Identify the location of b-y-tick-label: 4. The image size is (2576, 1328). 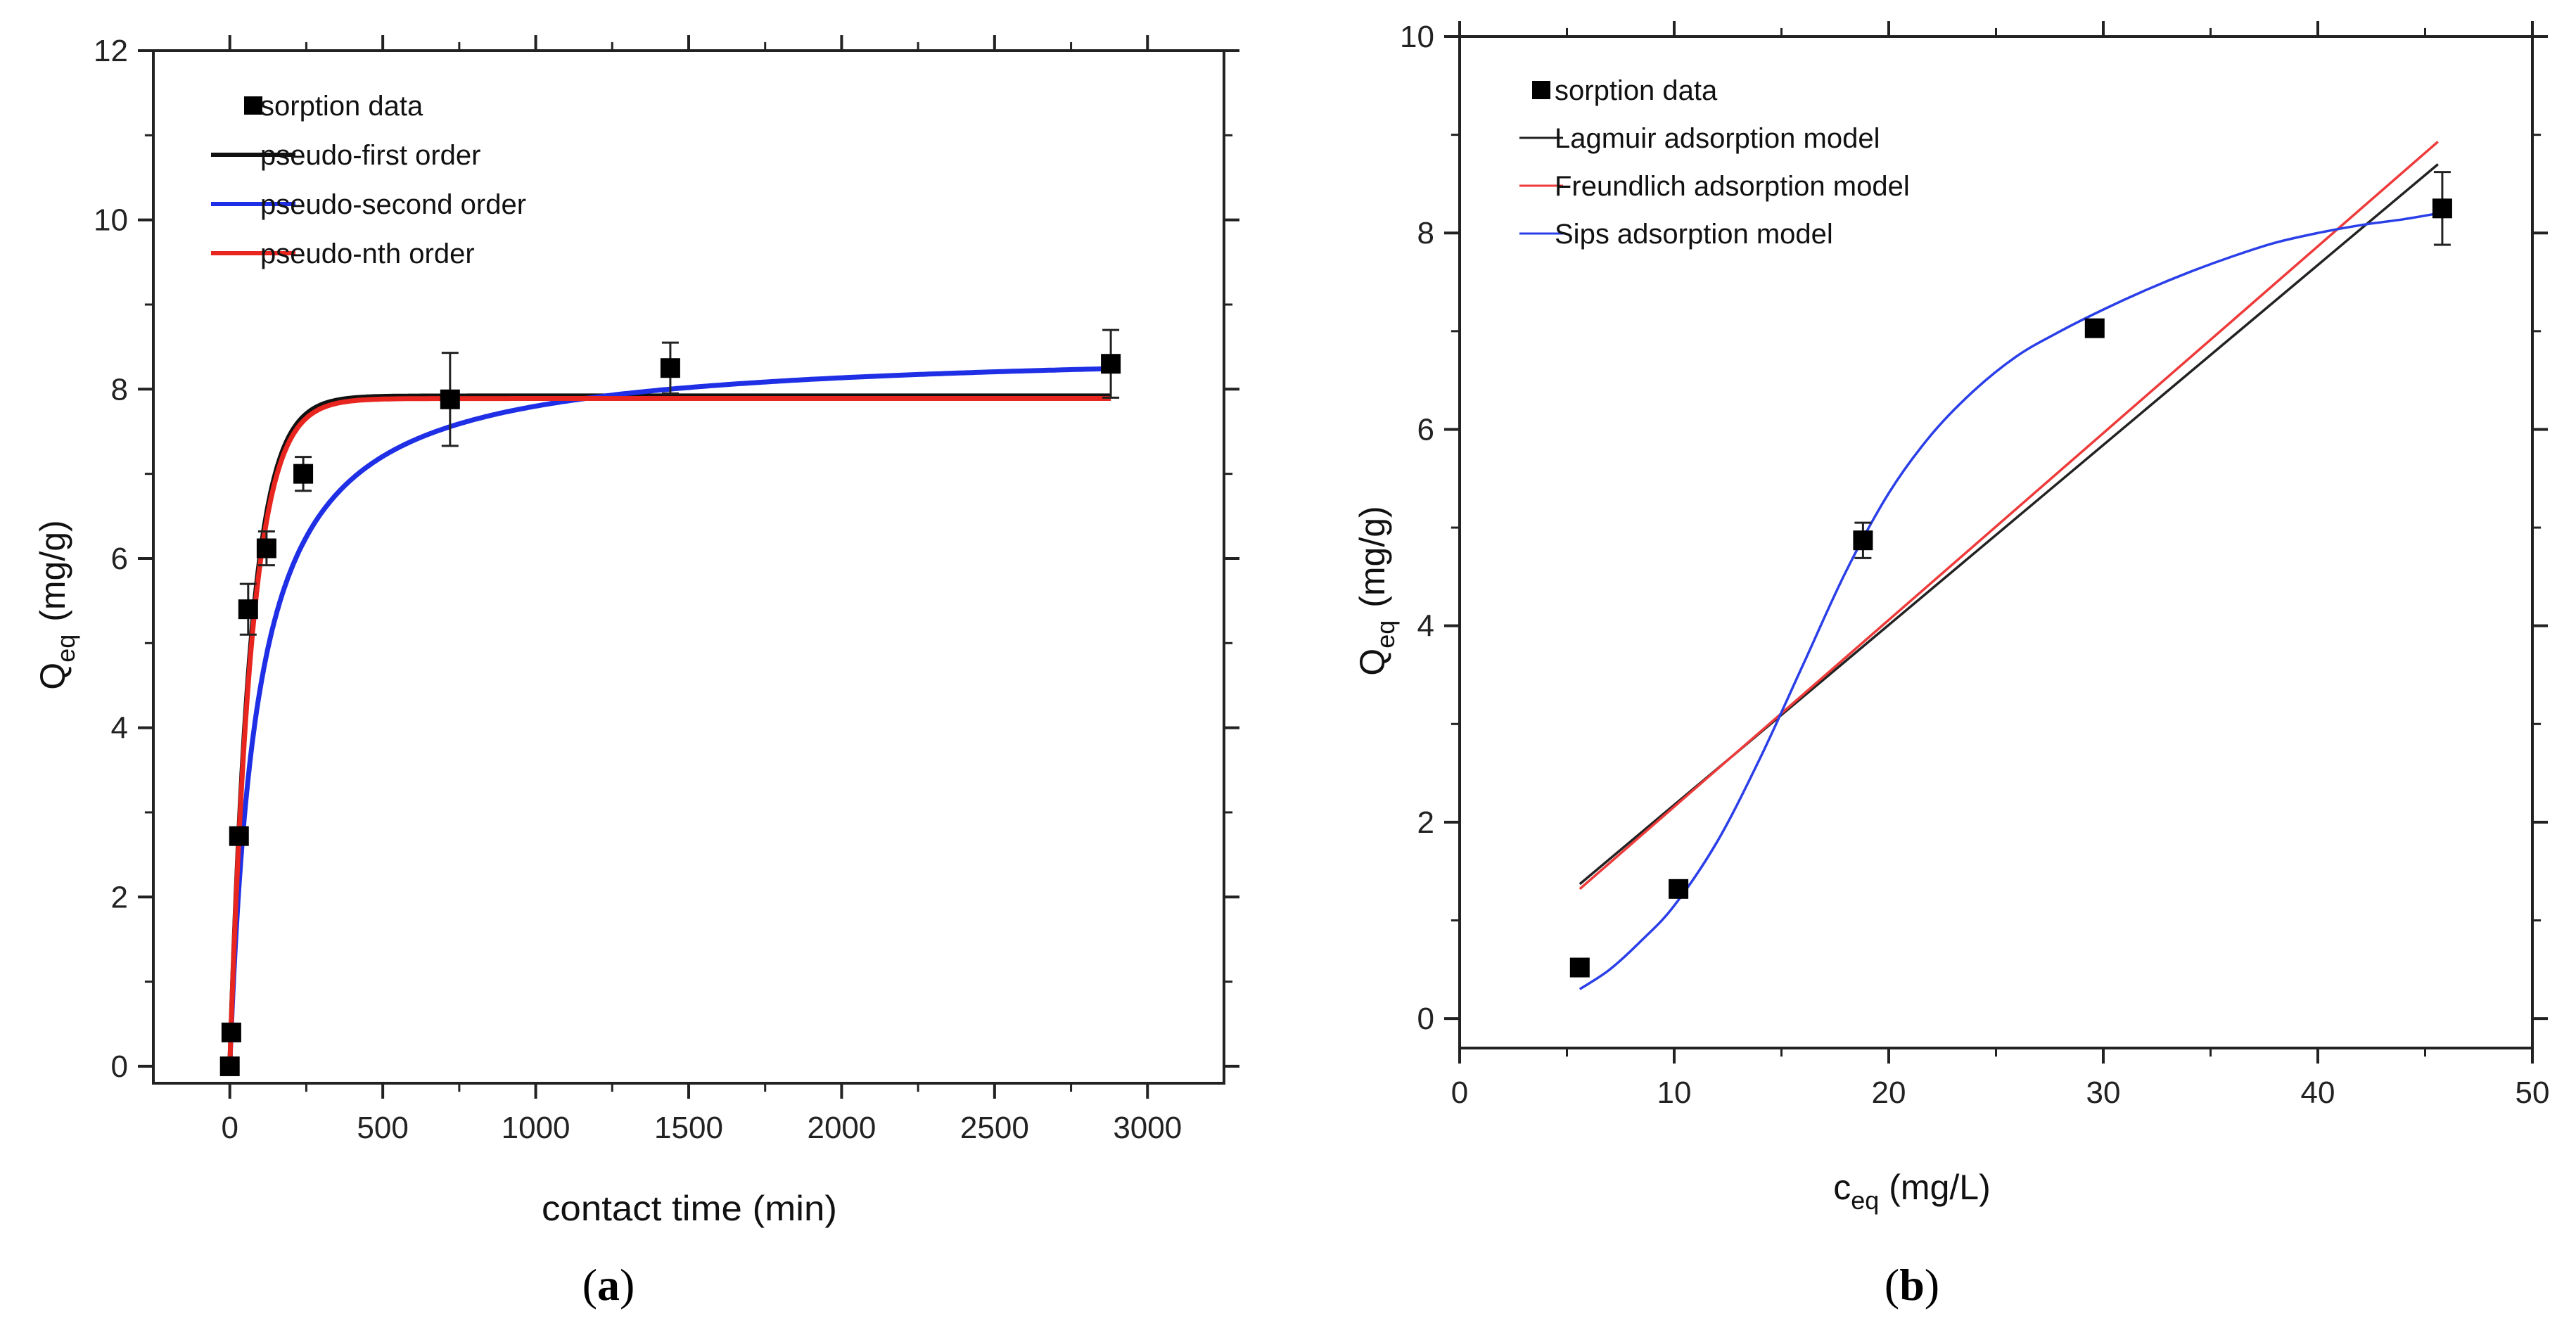
(1425, 626).